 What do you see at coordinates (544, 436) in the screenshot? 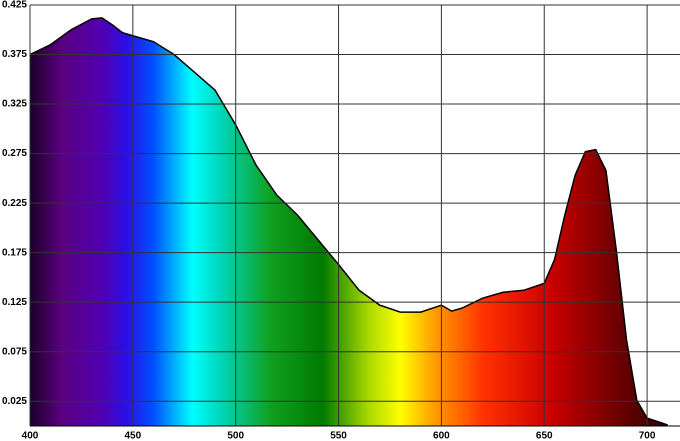
I see `x-tick-label: 650` at bounding box center [544, 436].